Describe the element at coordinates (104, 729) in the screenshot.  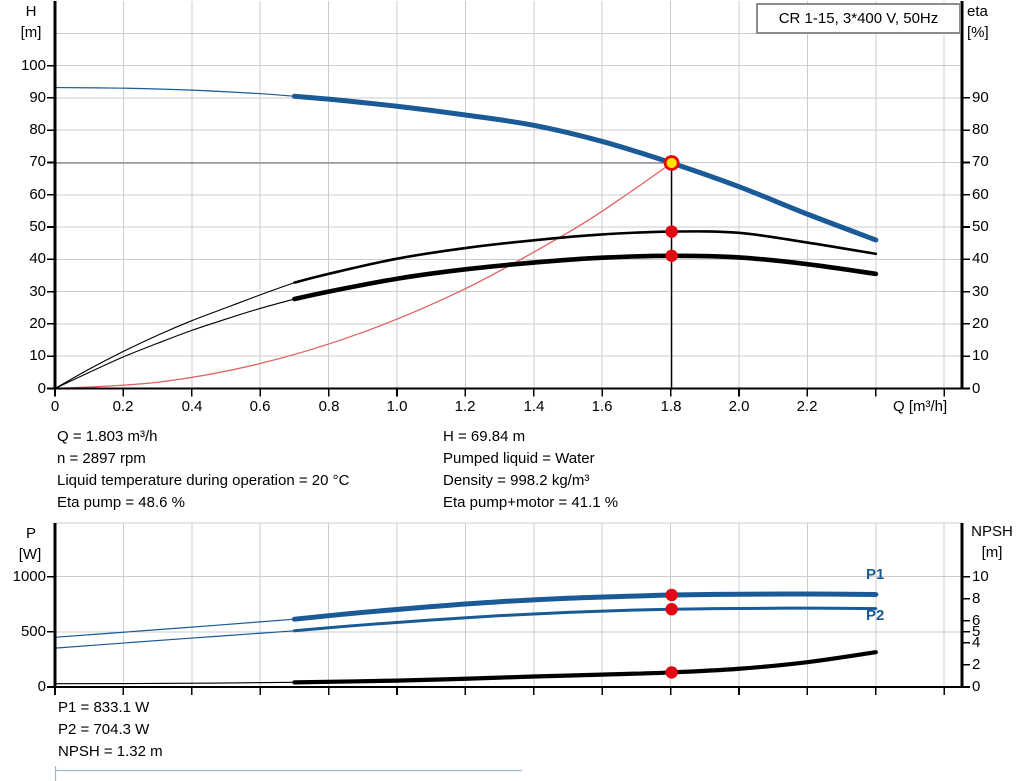
I see `annotation-line: P2 = 704.3 W` at that location.